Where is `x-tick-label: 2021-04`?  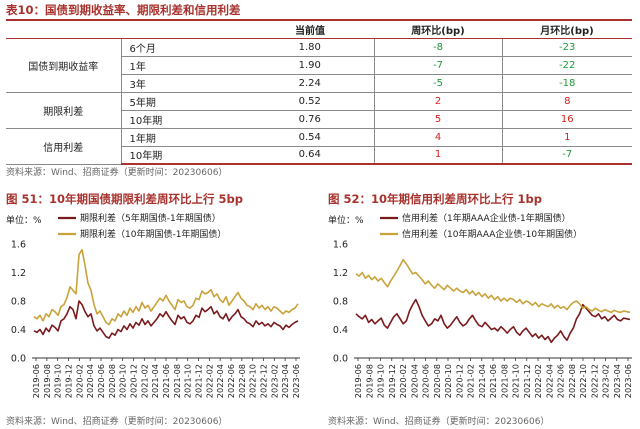
x-tick-label: 2021-04 is located at coordinates (155, 381).